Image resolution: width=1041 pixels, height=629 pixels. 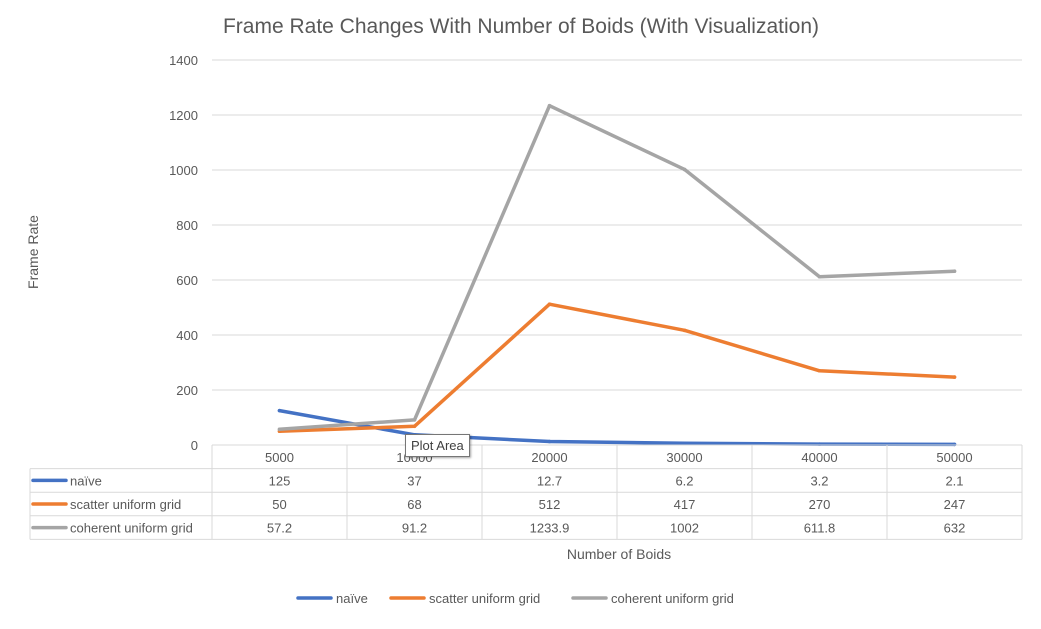 I want to click on y-tick-label: 1400, so click(x=183, y=60).